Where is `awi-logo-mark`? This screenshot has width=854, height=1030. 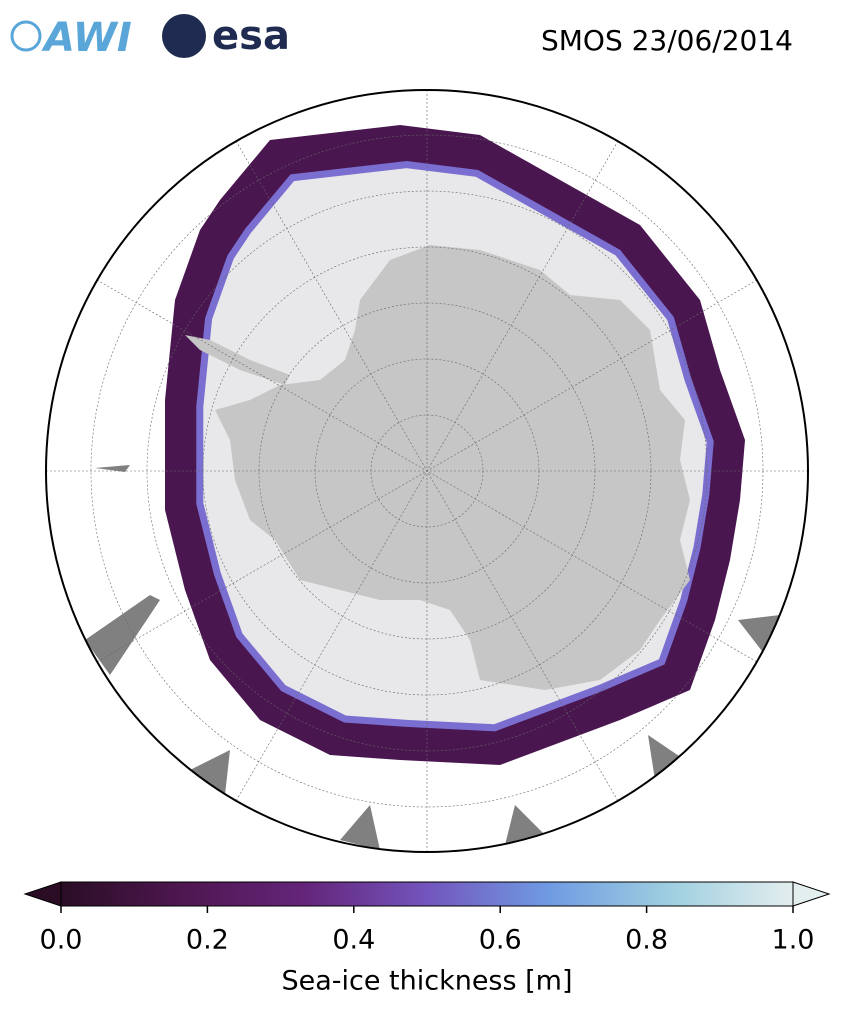 awi-logo-mark is located at coordinates (26, 36).